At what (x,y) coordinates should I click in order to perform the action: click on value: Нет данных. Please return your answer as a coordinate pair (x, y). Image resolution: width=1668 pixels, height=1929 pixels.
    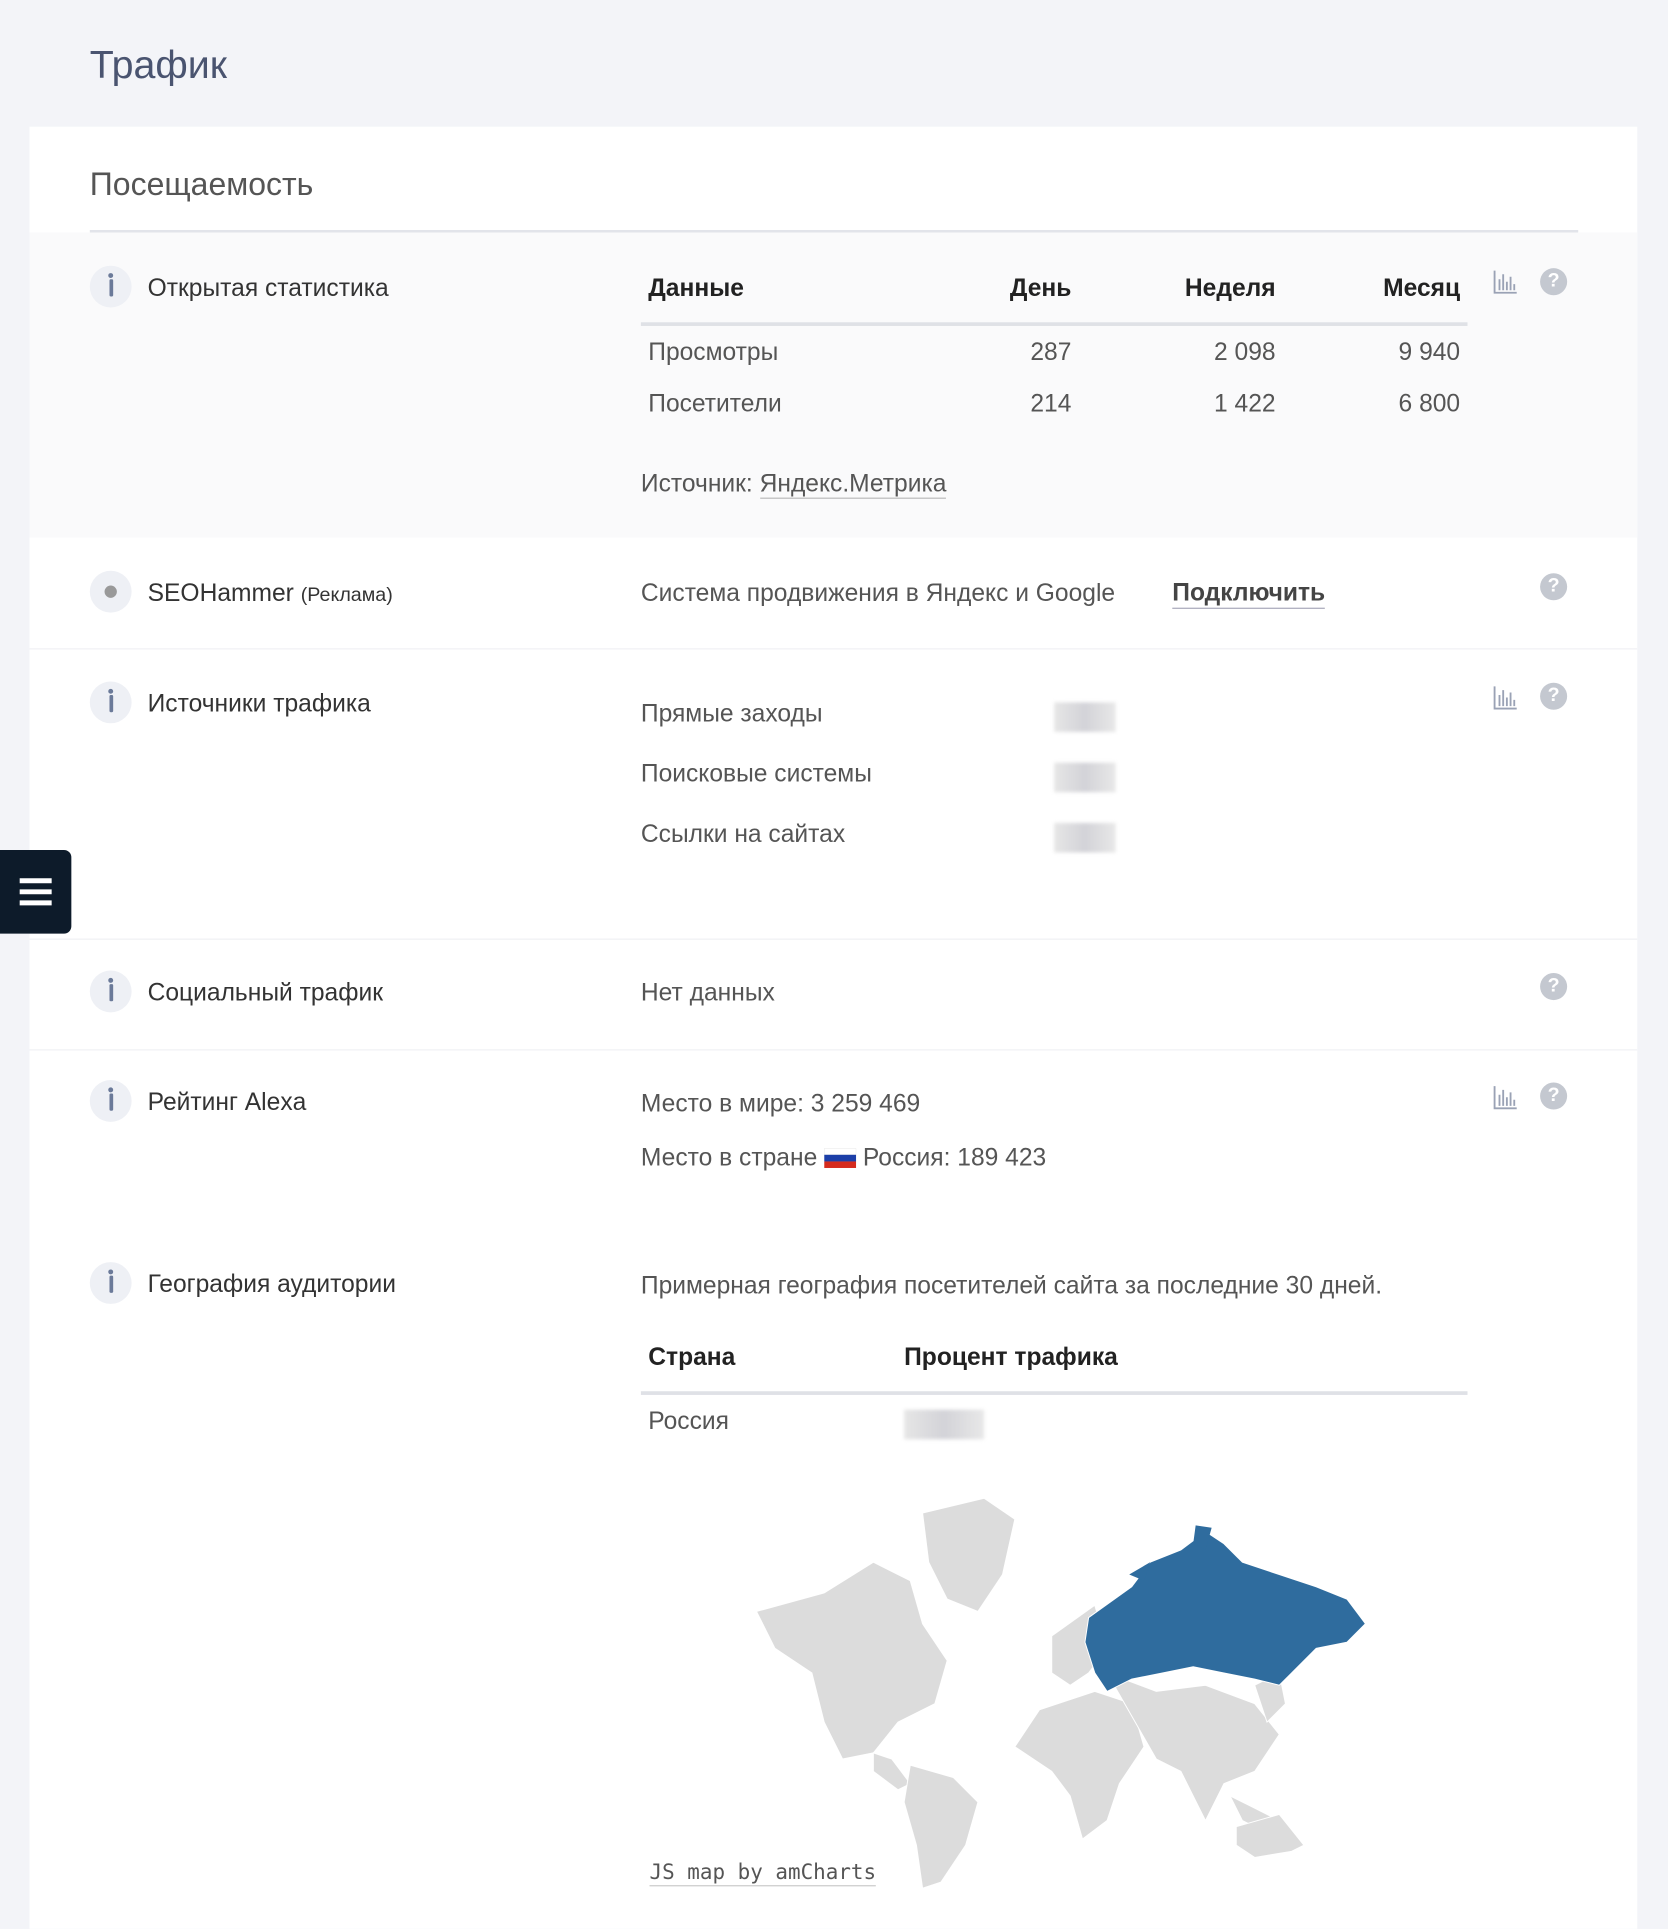
    Looking at the image, I should click on (707, 993).